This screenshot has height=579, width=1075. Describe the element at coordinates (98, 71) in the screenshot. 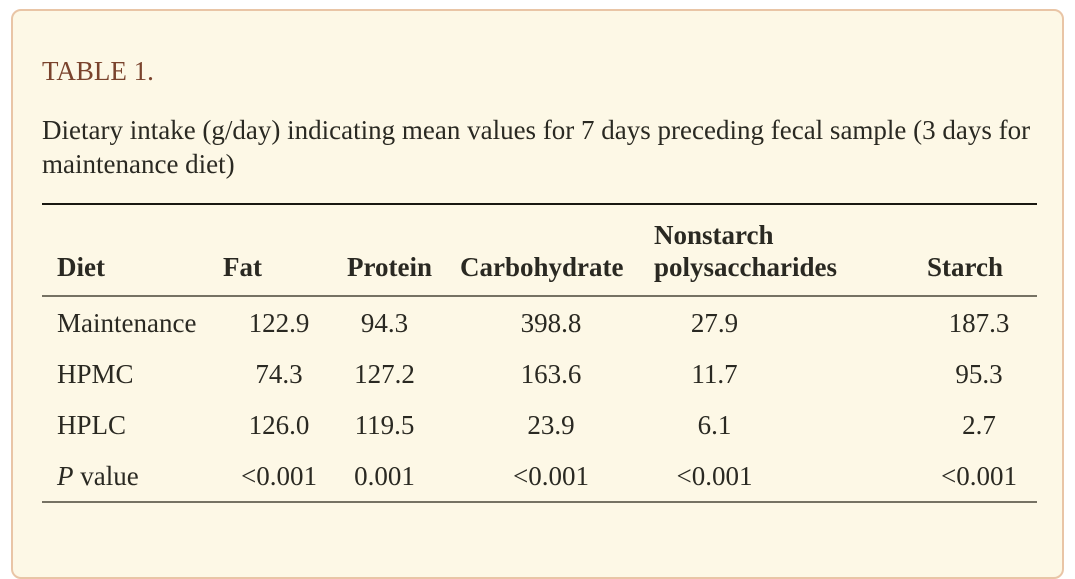

I see `table-label: TABLE 1.` at that location.